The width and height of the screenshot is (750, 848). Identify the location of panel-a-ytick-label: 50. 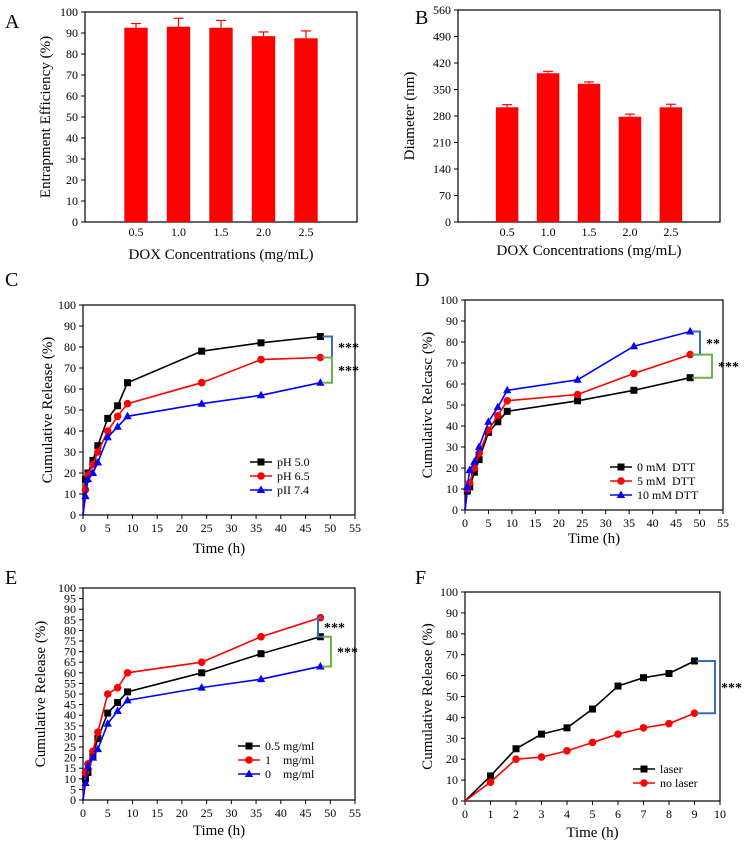
(72, 117).